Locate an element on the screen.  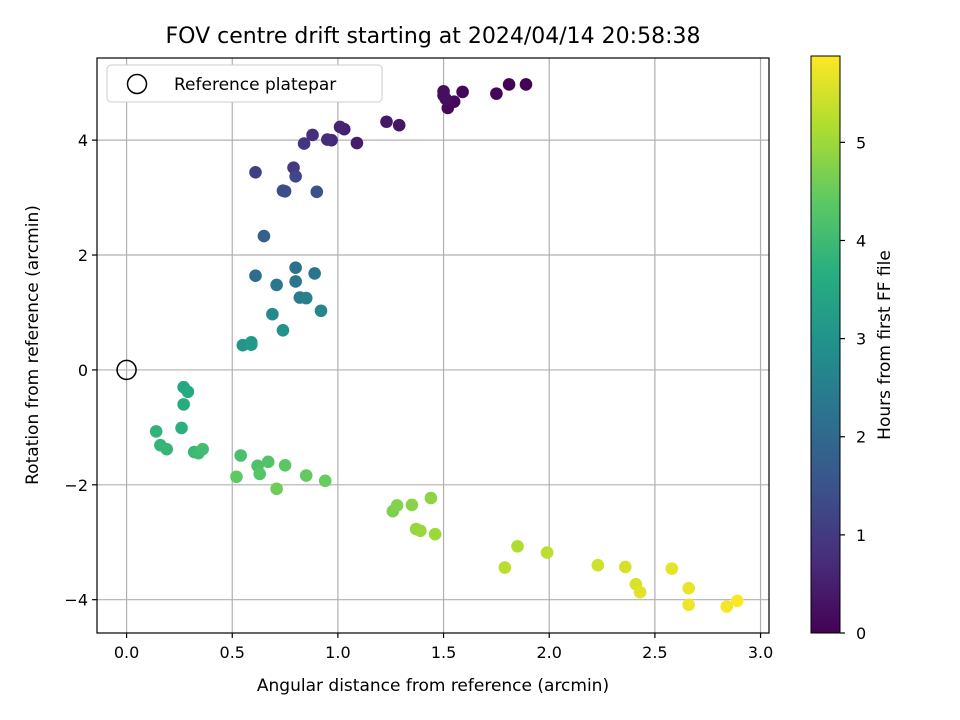
y-tick-label: 0 is located at coordinates (83, 370).